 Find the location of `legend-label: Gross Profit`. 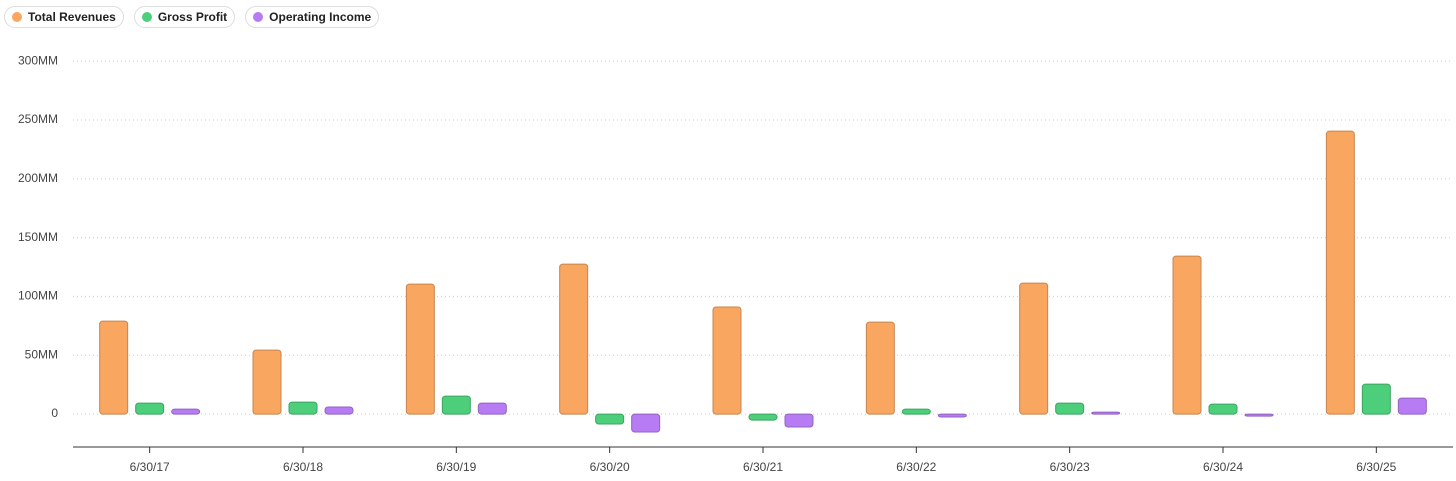

legend-label: Gross Profit is located at coordinates (192, 17).